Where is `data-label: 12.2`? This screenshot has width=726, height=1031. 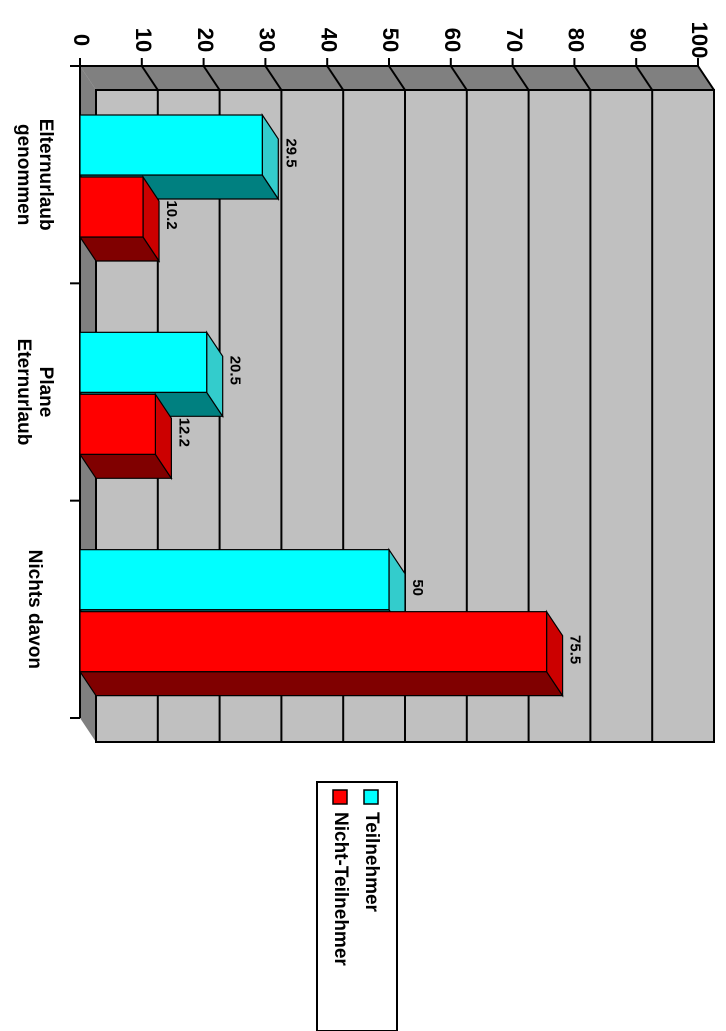
data-label: 12.2 is located at coordinates (183, 432).